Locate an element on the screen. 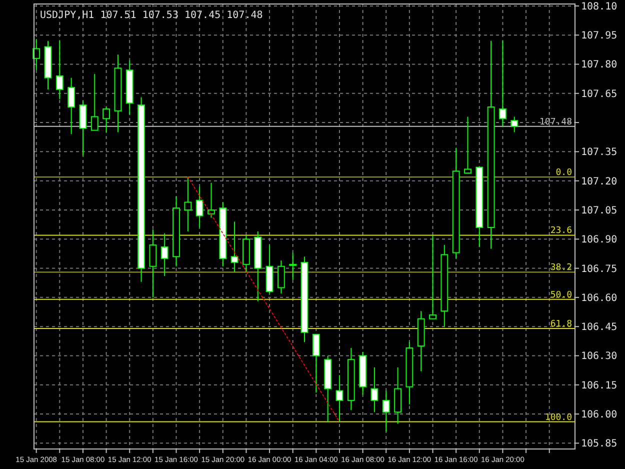 The width and height of the screenshot is (625, 469). ref-line-label: 107.48 is located at coordinates (555, 122).